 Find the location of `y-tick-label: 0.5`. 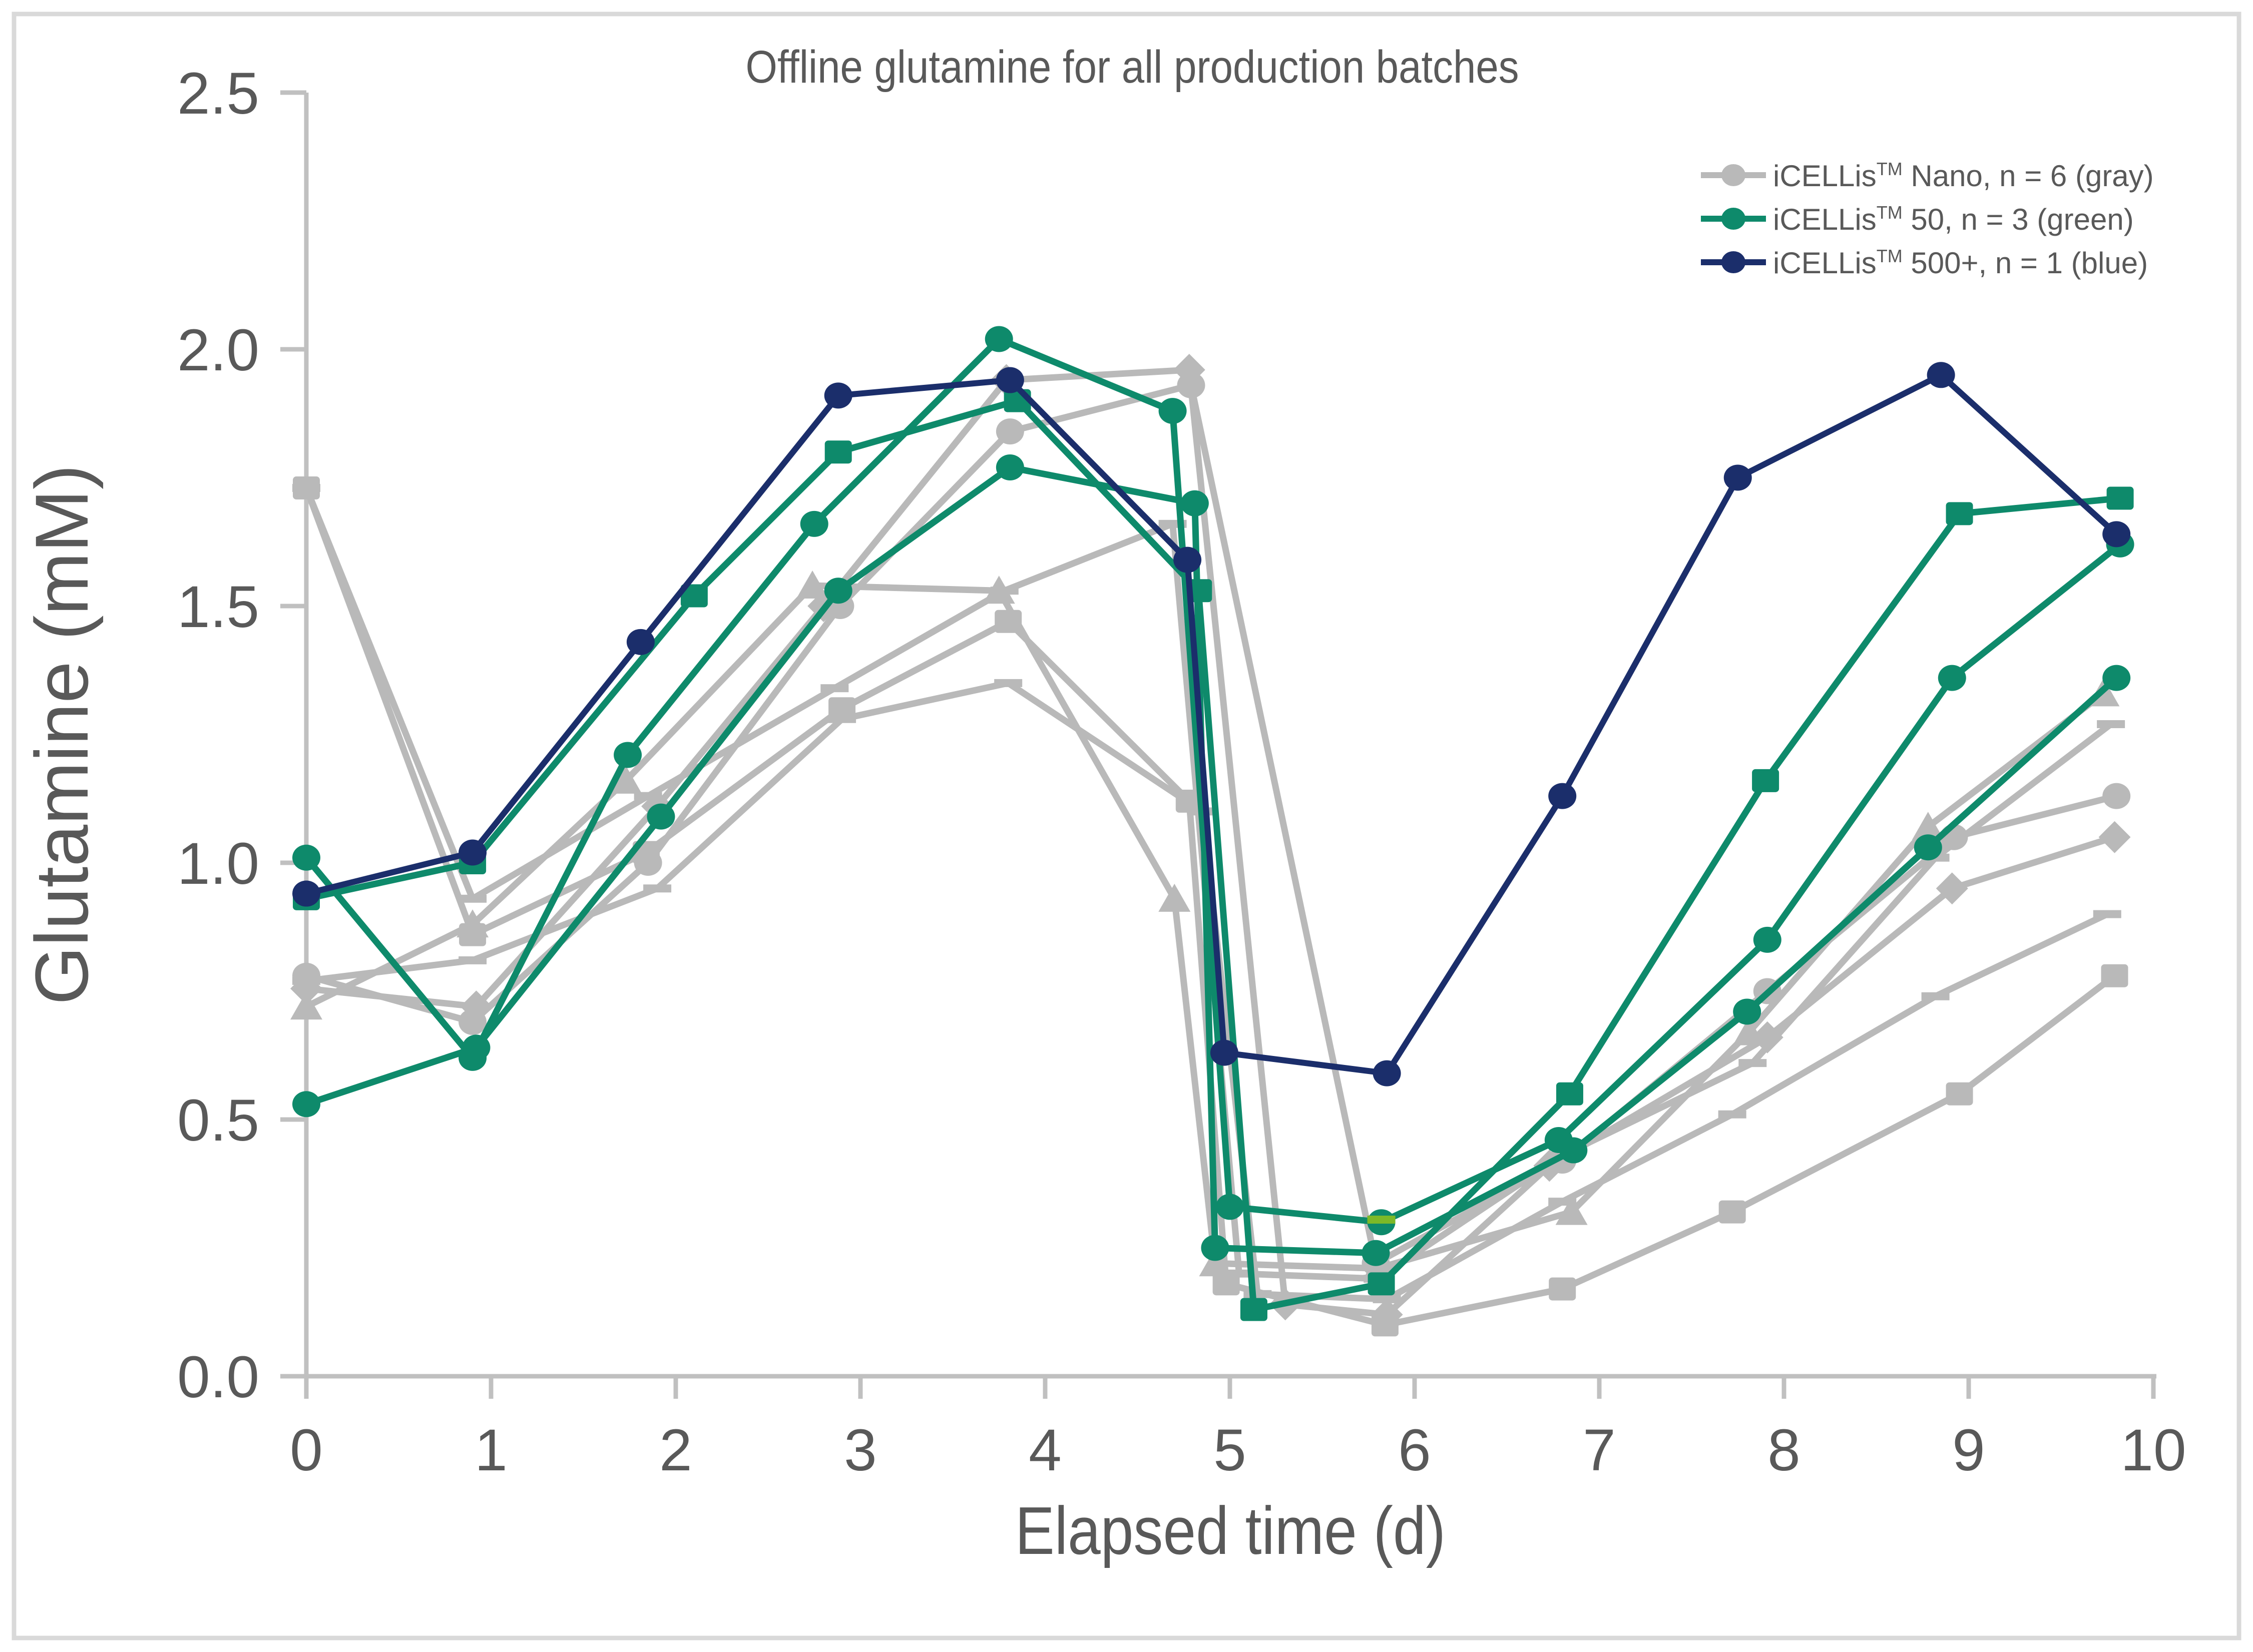

y-tick-label: 0.5 is located at coordinates (218, 1120).